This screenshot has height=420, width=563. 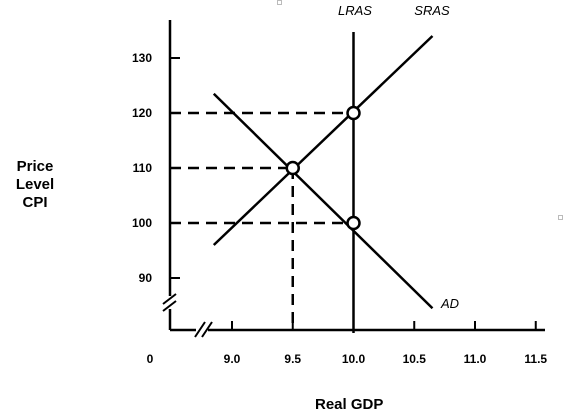 I want to click on y-axis-label-line-2: CPI, so click(x=35, y=202).